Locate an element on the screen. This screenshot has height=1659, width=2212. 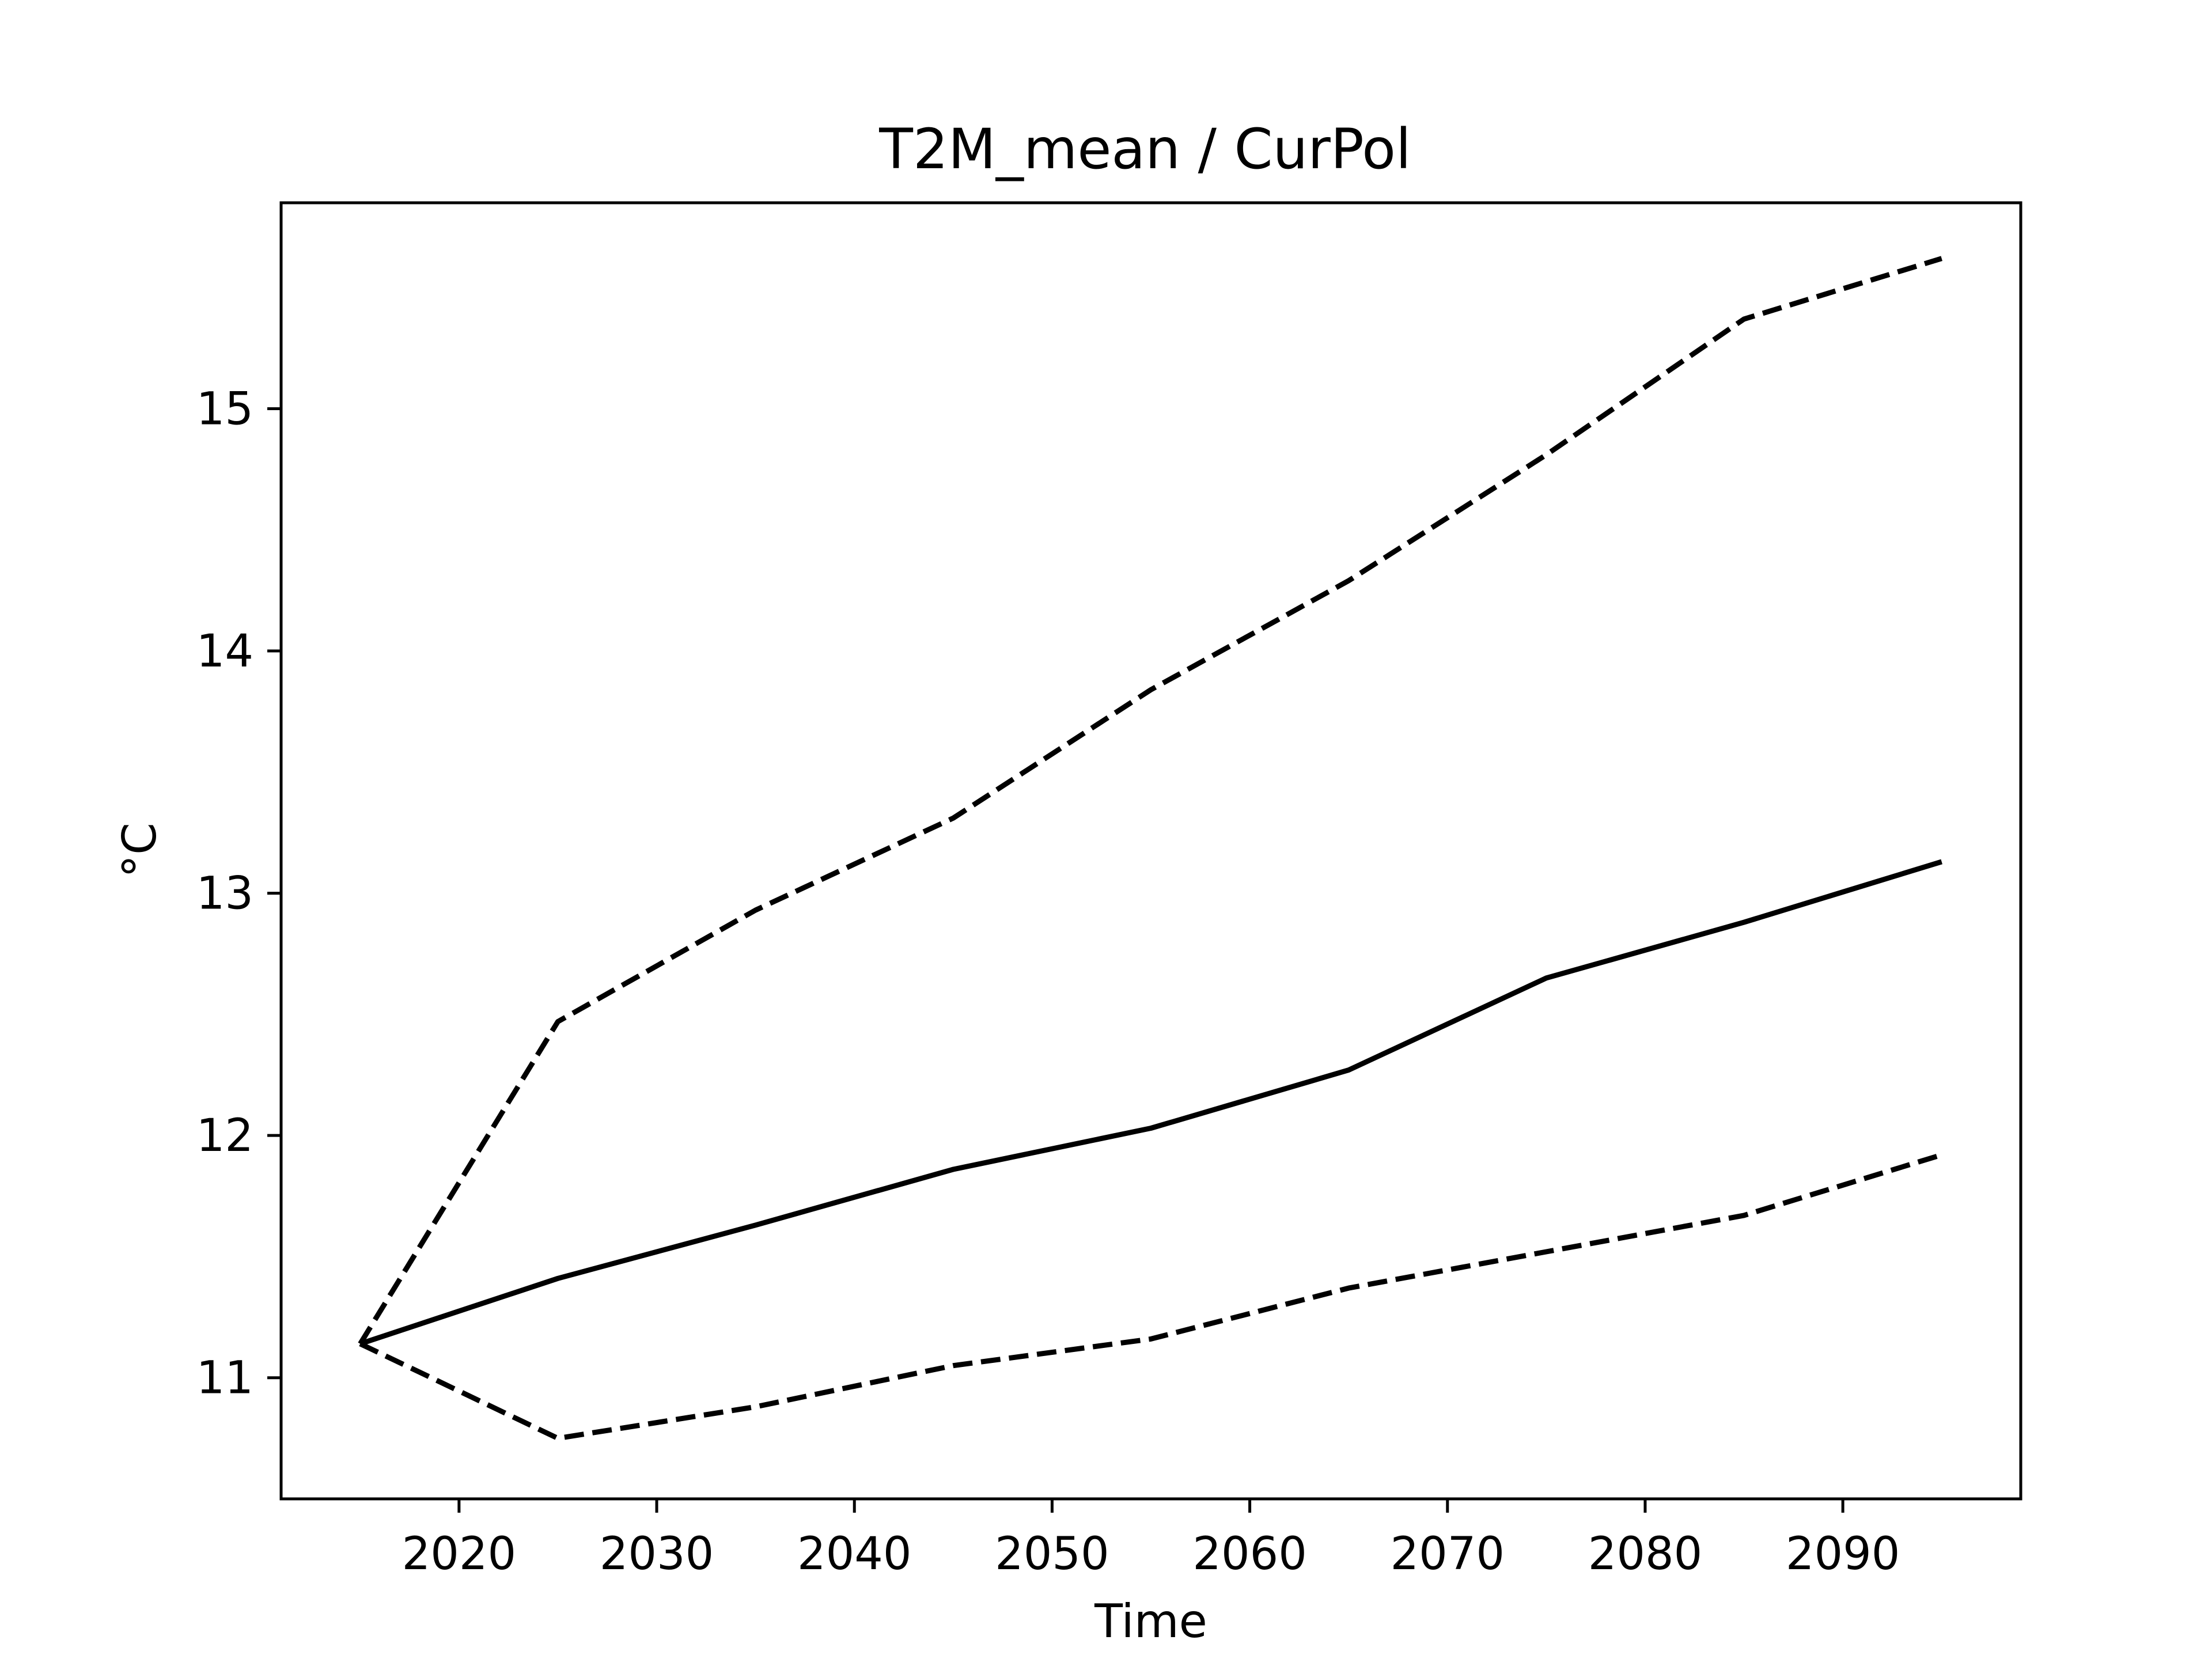
y-tick-label: 11 is located at coordinates (224, 1378).